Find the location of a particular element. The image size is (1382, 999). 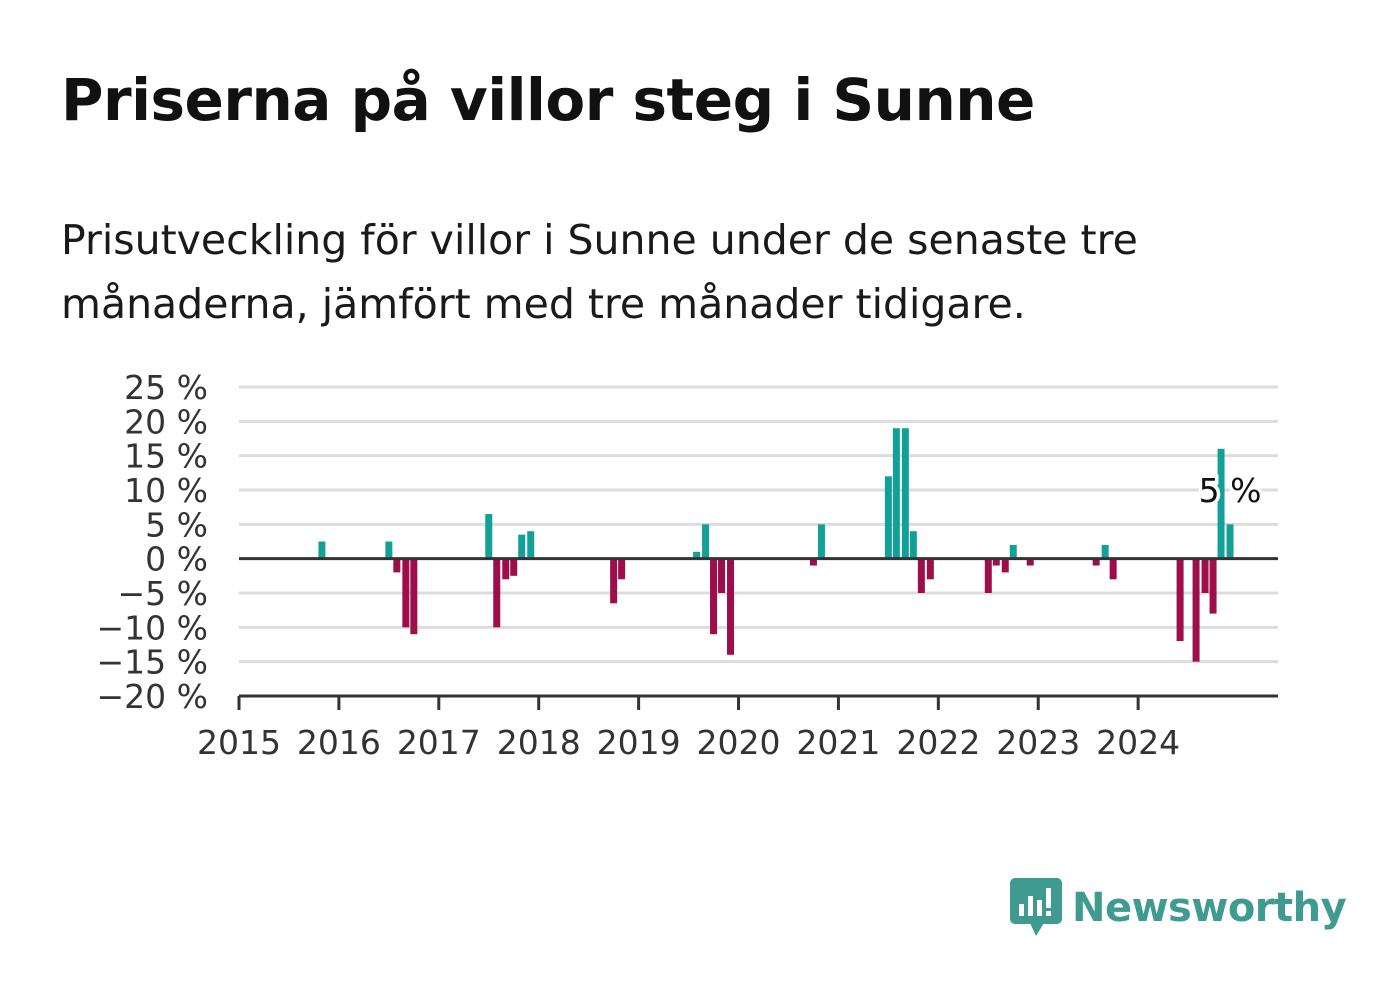

y-tick-label: 0 % is located at coordinates (176, 559).